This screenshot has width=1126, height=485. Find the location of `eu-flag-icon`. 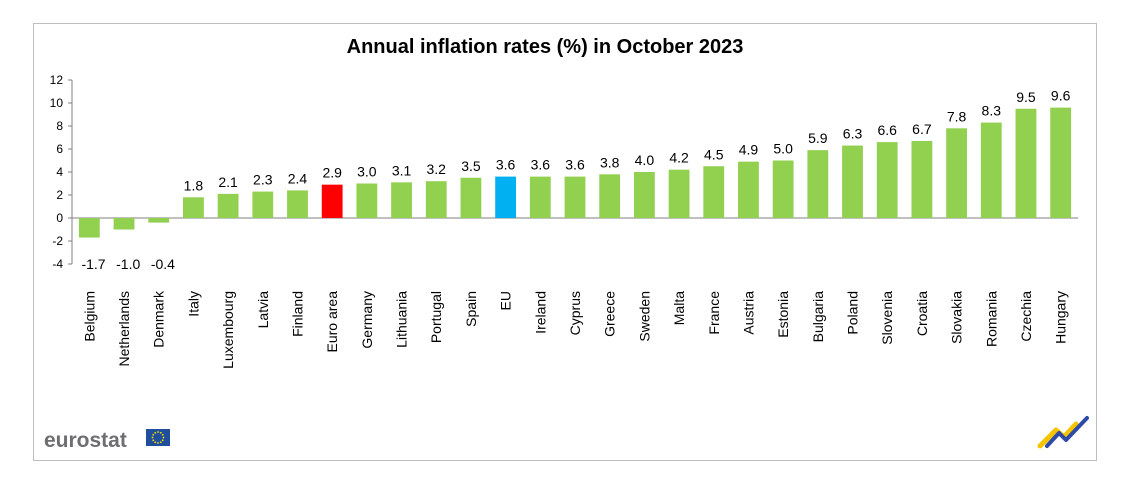

eu-flag-icon is located at coordinates (158, 437).